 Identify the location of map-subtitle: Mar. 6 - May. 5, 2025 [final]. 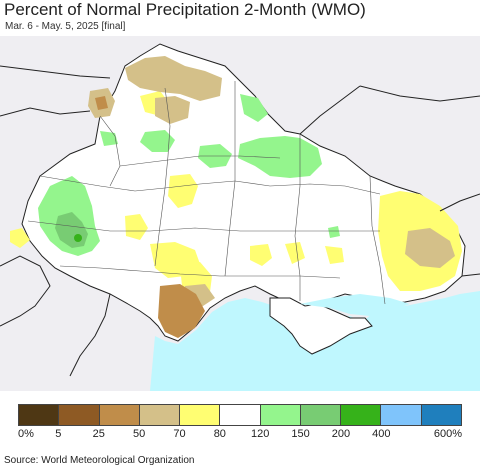
(65, 26).